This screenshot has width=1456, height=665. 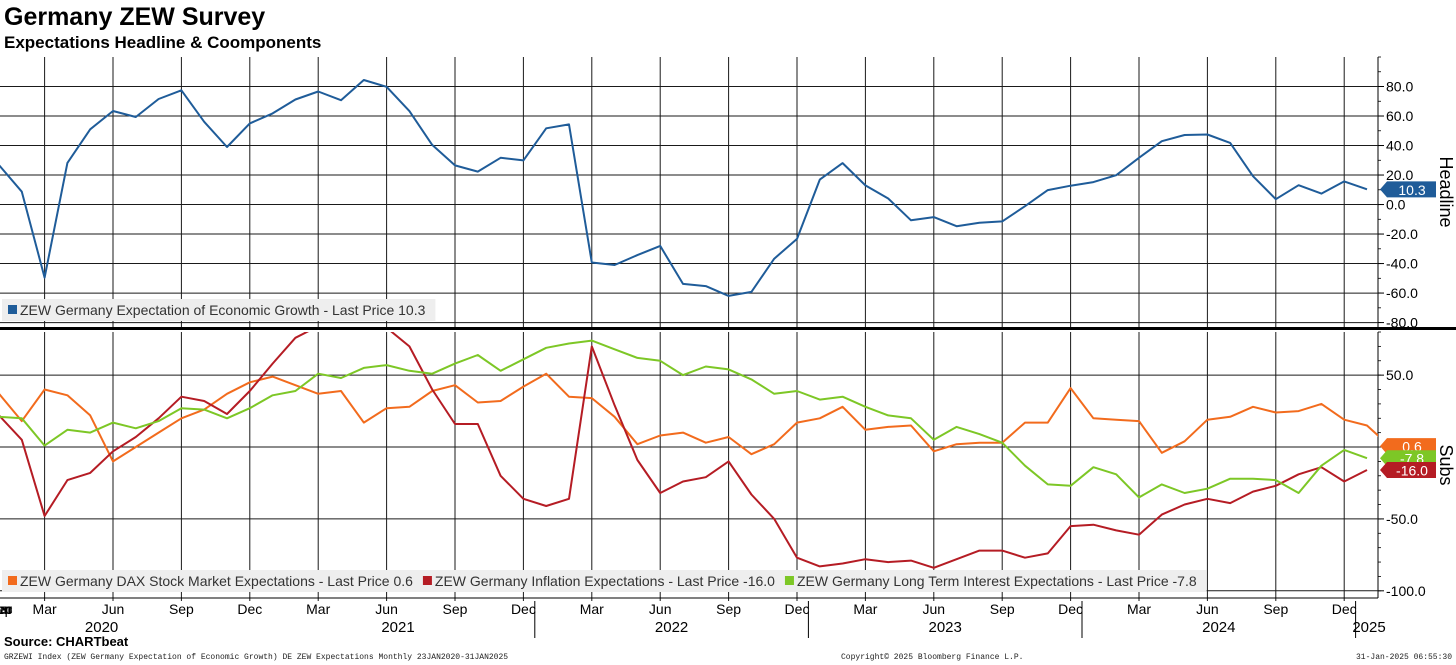 I want to click on footer-copyright: Copyright© 2025 Bloomberg Finance L.P., so click(x=932, y=657).